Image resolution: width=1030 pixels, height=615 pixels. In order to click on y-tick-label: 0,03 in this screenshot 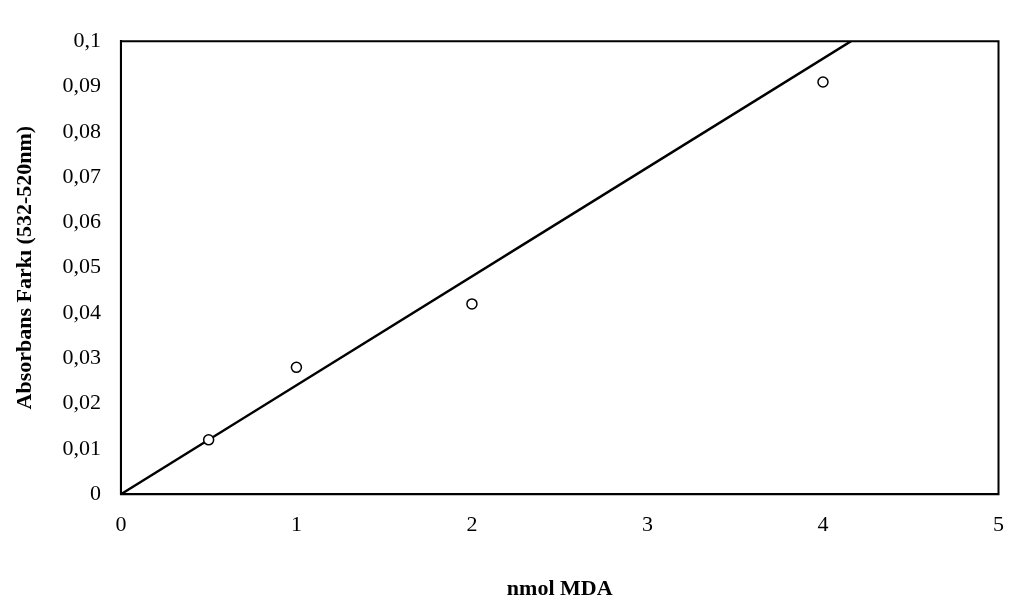, I will do `click(81, 357)`.